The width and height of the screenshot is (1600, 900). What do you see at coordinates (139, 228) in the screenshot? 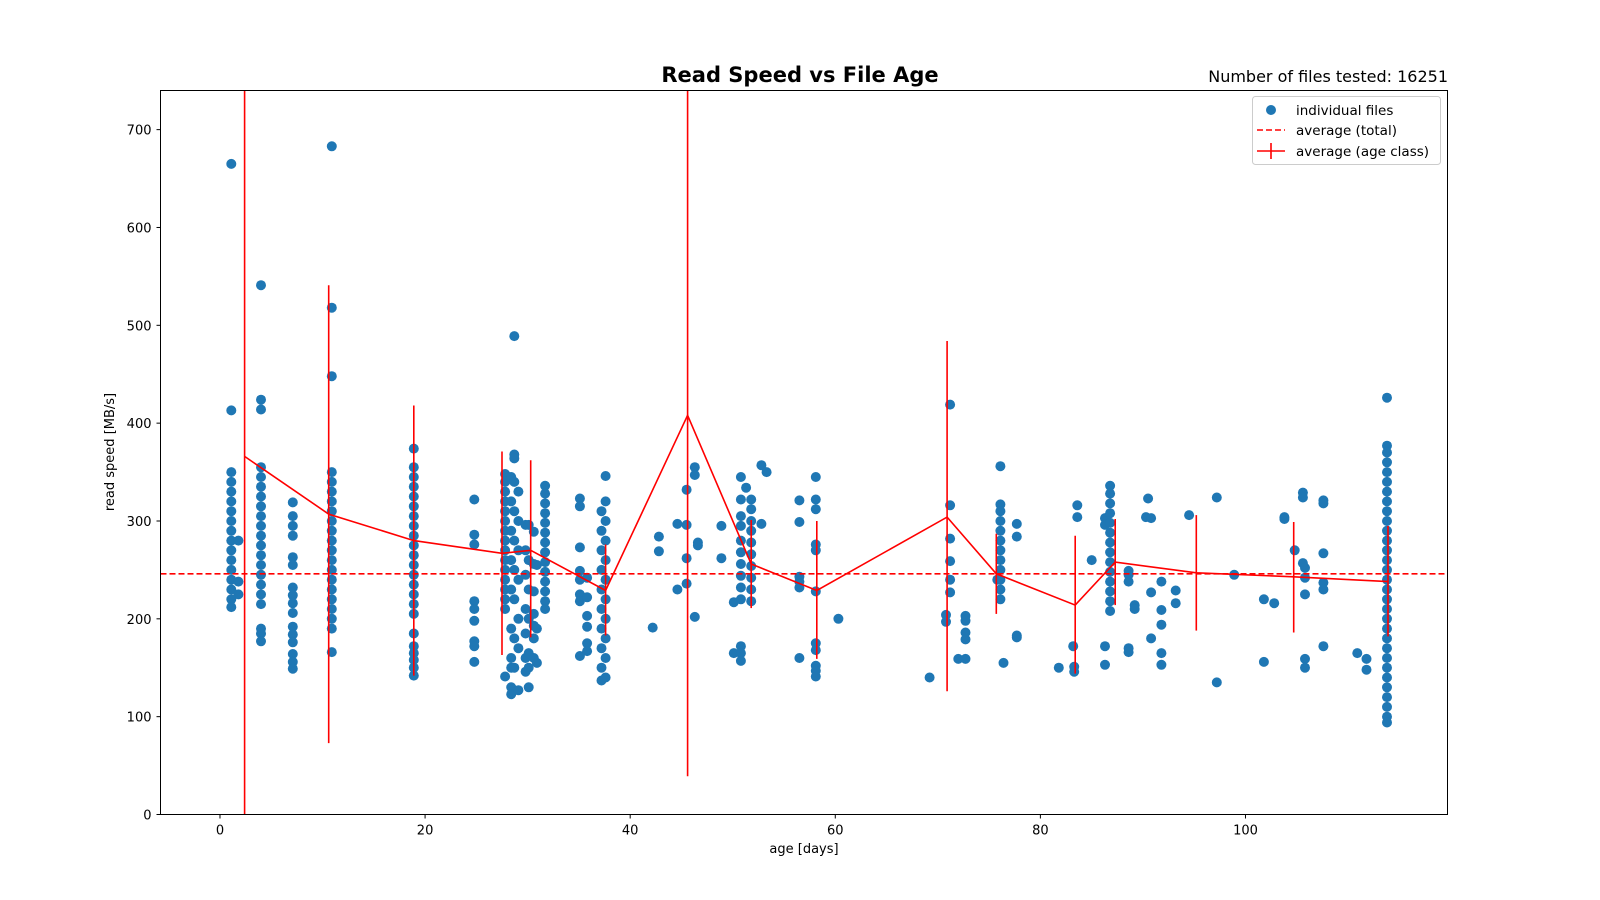
I see `y-tick-label: 600` at bounding box center [139, 228].